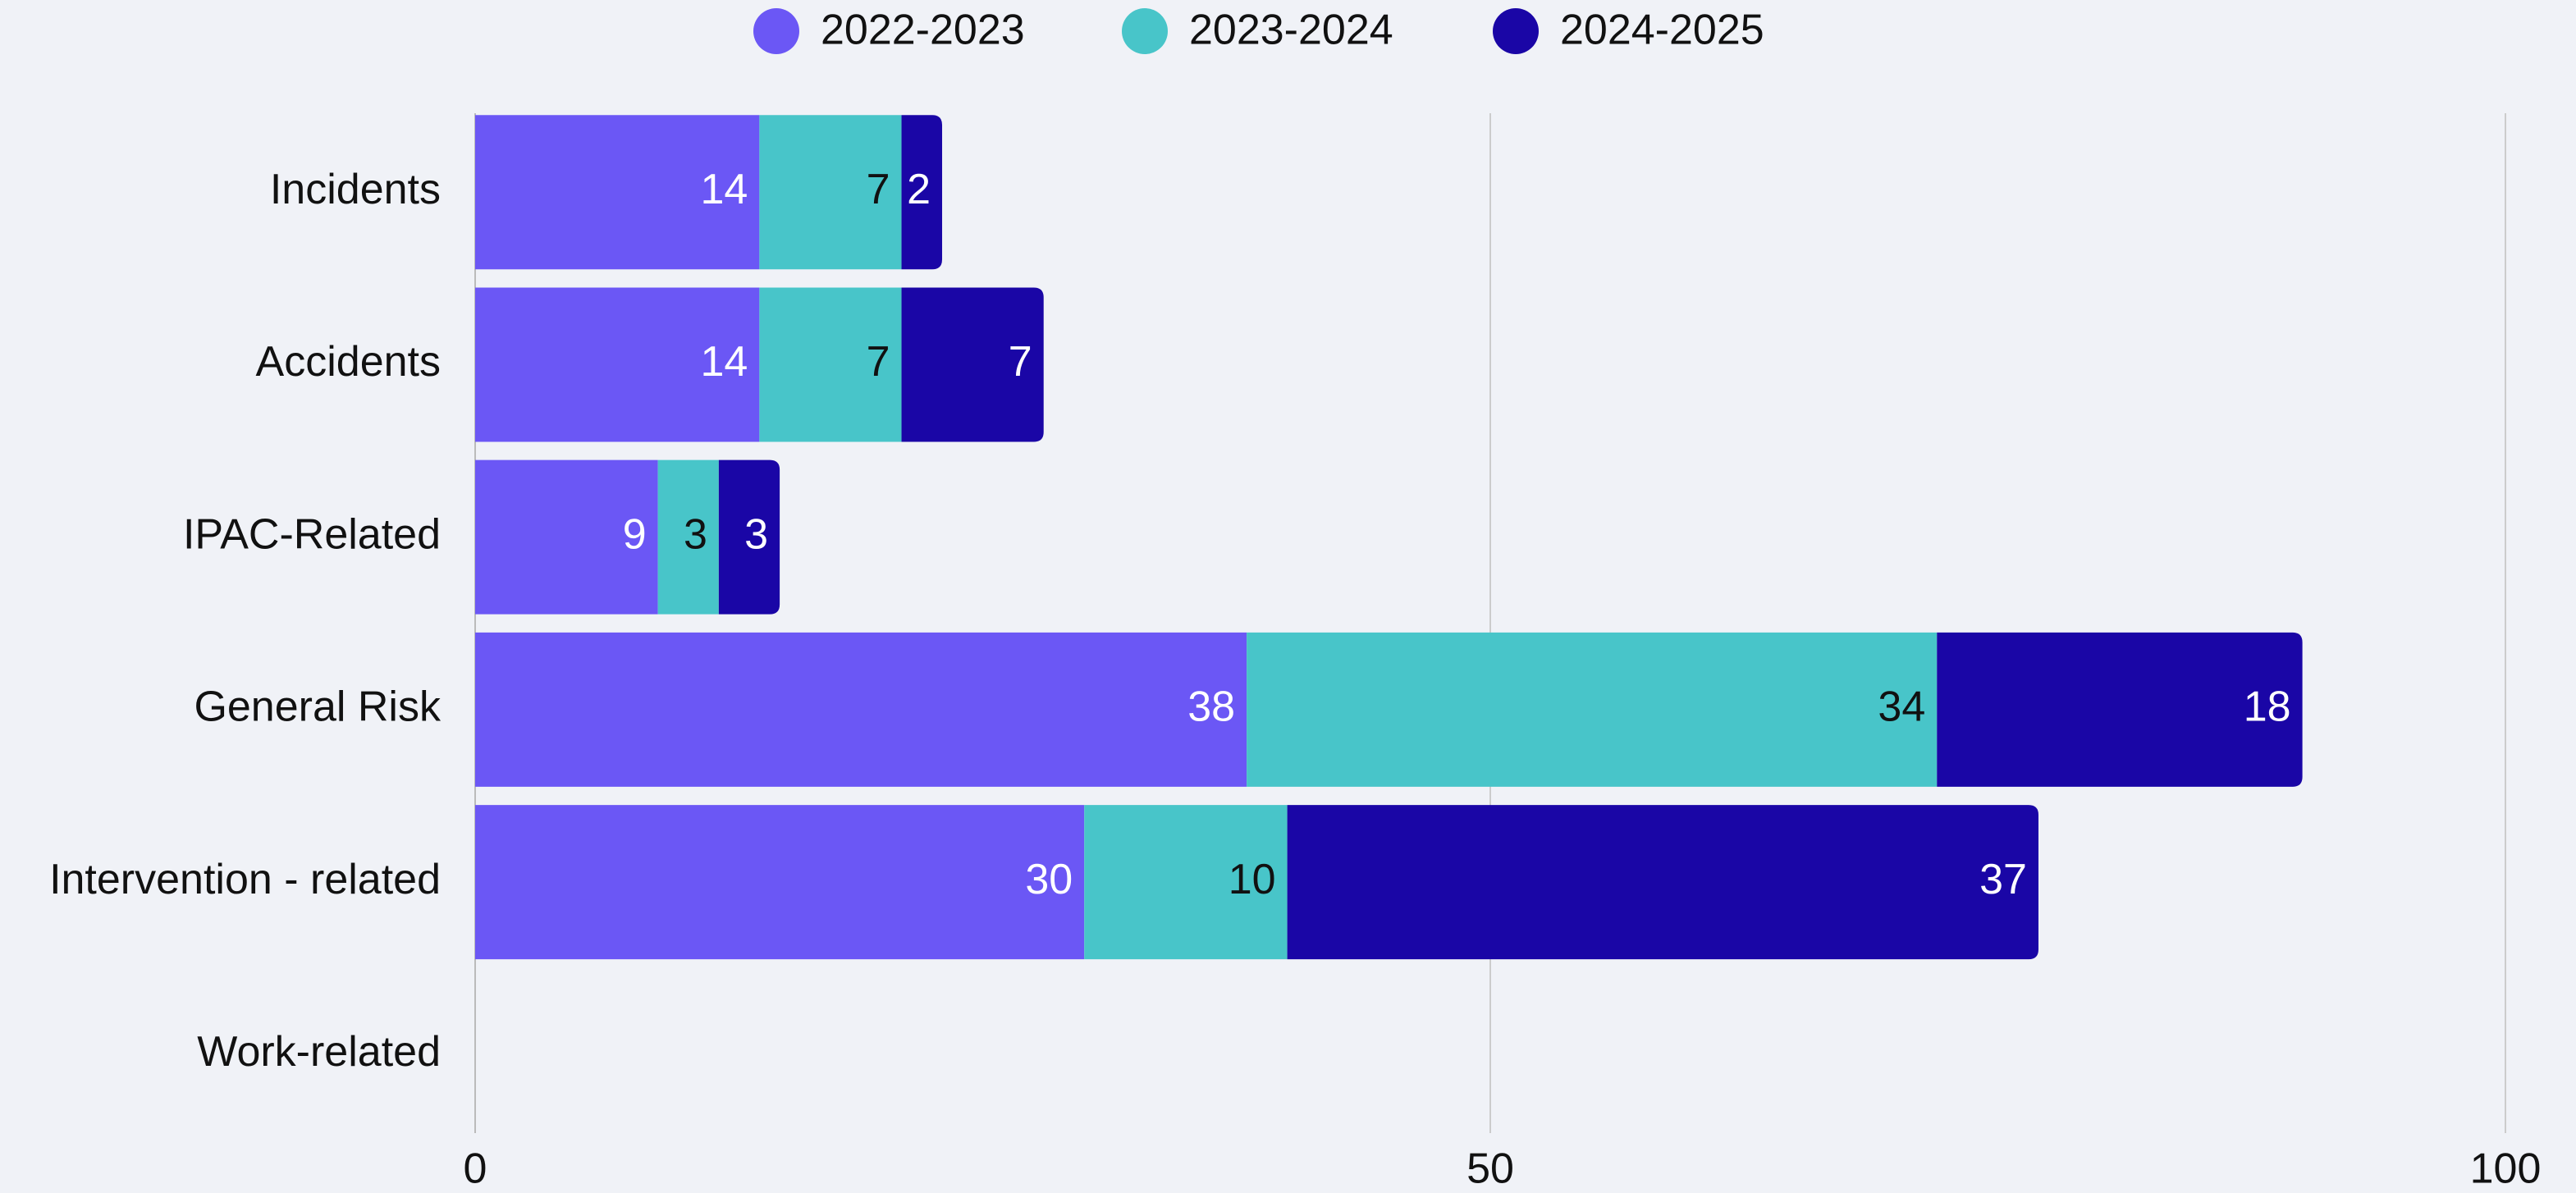 The width and height of the screenshot is (2576, 1193). Describe the element at coordinates (319, 1052) in the screenshot. I see `y-tick-label: Work-related` at that location.